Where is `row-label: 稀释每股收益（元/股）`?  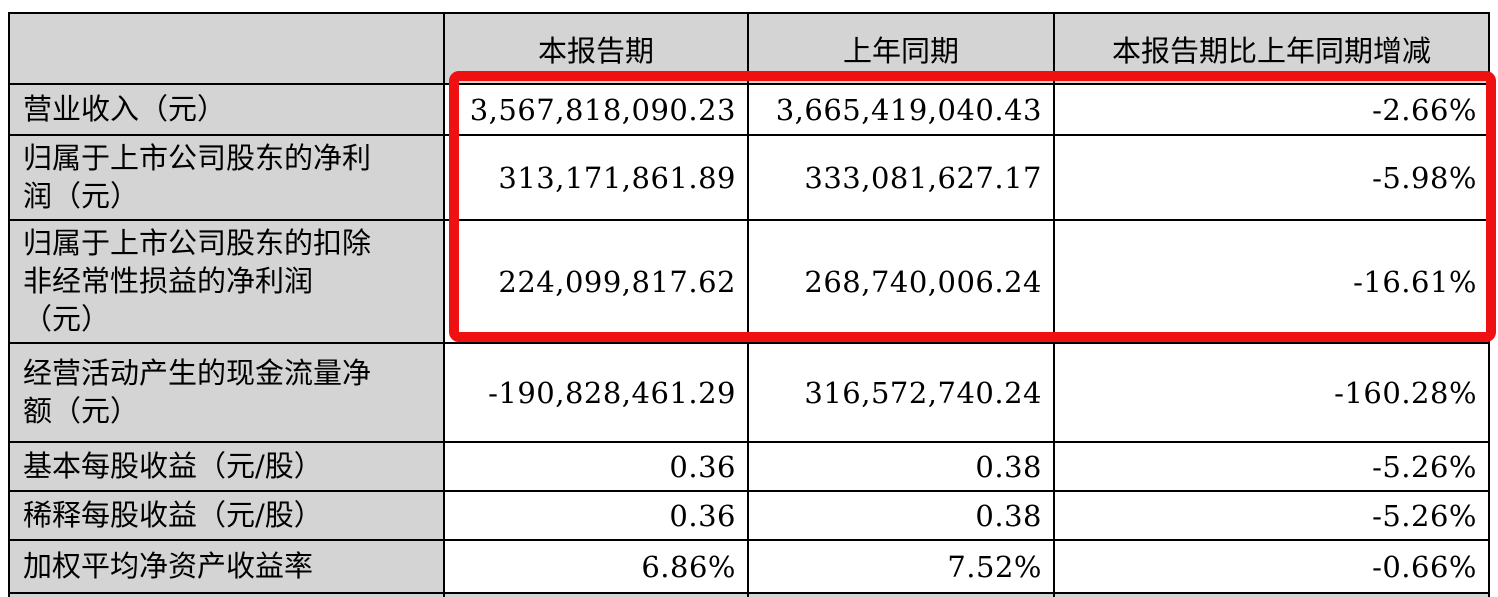 row-label: 稀释每股收益（元/股） is located at coordinates (226, 516).